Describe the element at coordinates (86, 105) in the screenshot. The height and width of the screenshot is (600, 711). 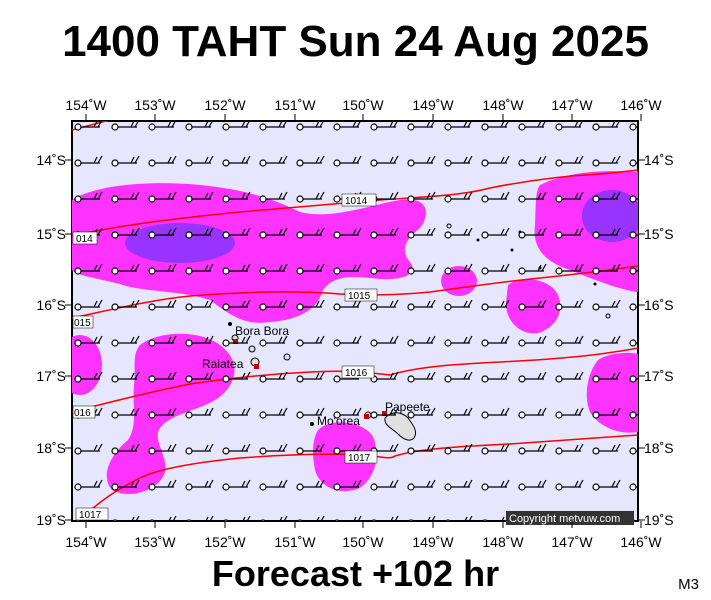
I see `lon-label-top: 154˚W` at that location.